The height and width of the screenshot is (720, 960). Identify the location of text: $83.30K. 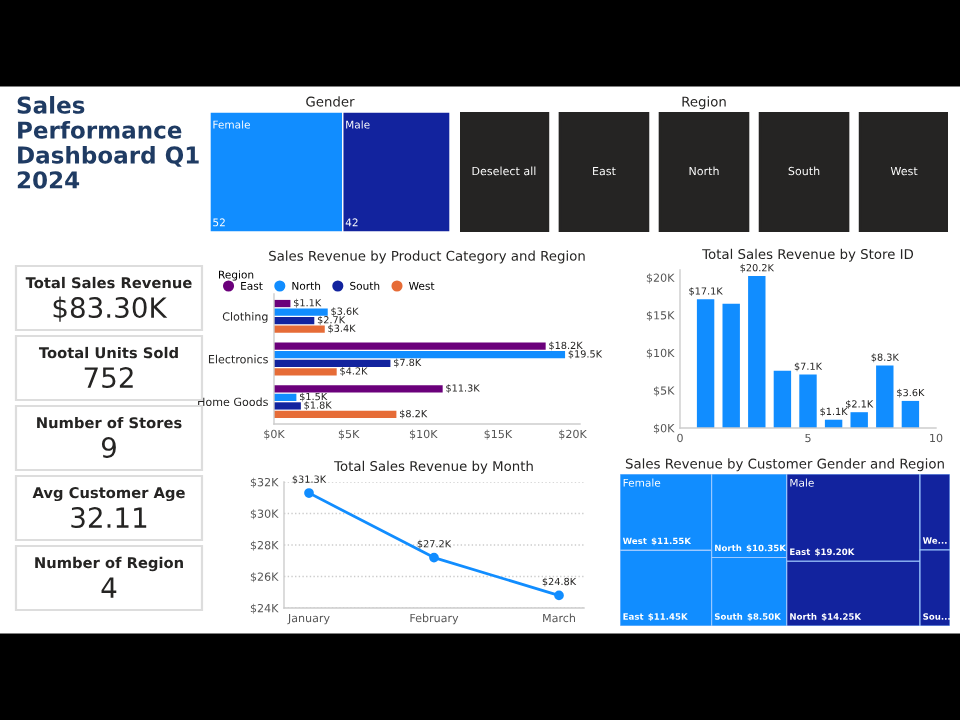
(110, 309).